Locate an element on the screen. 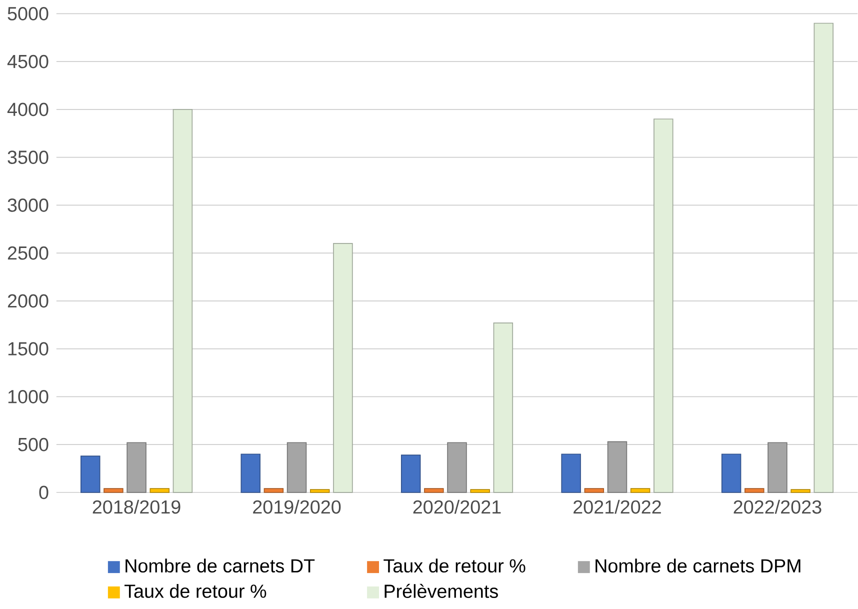 Image resolution: width=858 pixels, height=609 pixels. y-tick-label: 2500 is located at coordinates (28, 253).